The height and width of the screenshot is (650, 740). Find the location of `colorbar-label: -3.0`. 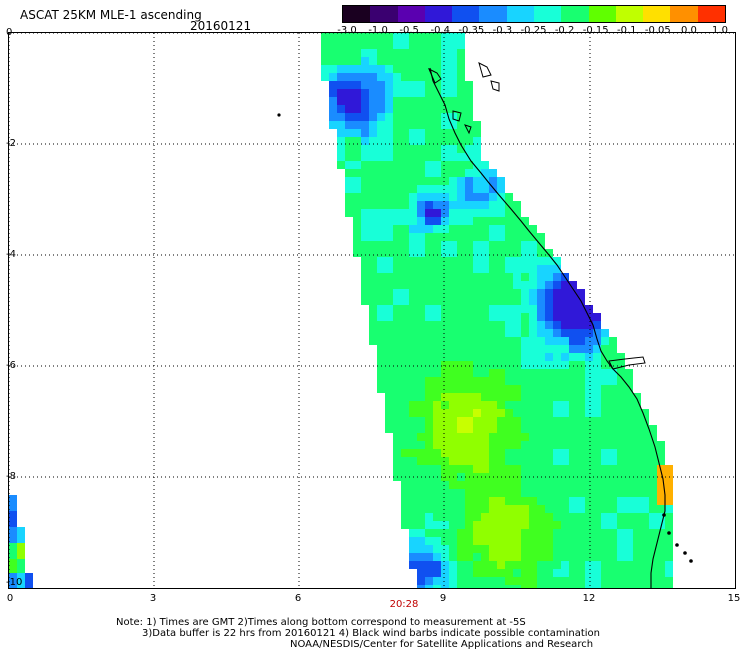

colorbar-label: -3.0 is located at coordinates (347, 30).